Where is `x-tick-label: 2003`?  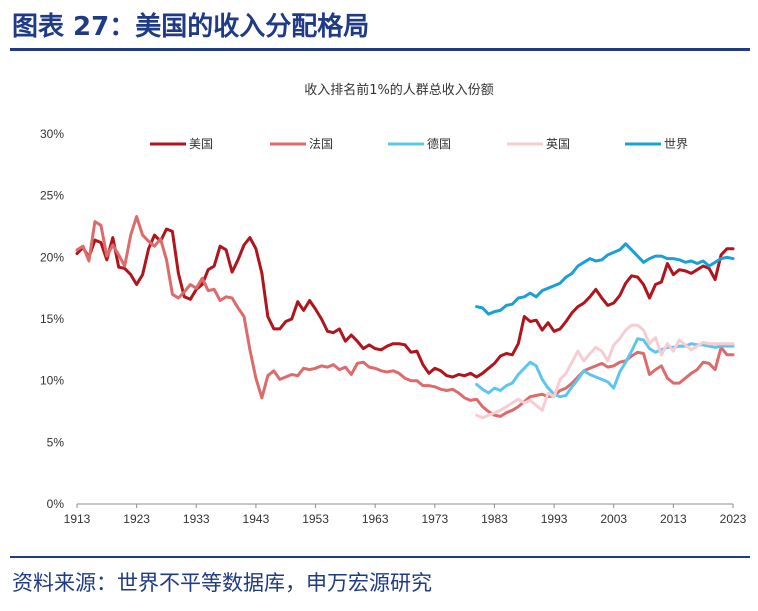 x-tick-label: 2003 is located at coordinates (613, 519).